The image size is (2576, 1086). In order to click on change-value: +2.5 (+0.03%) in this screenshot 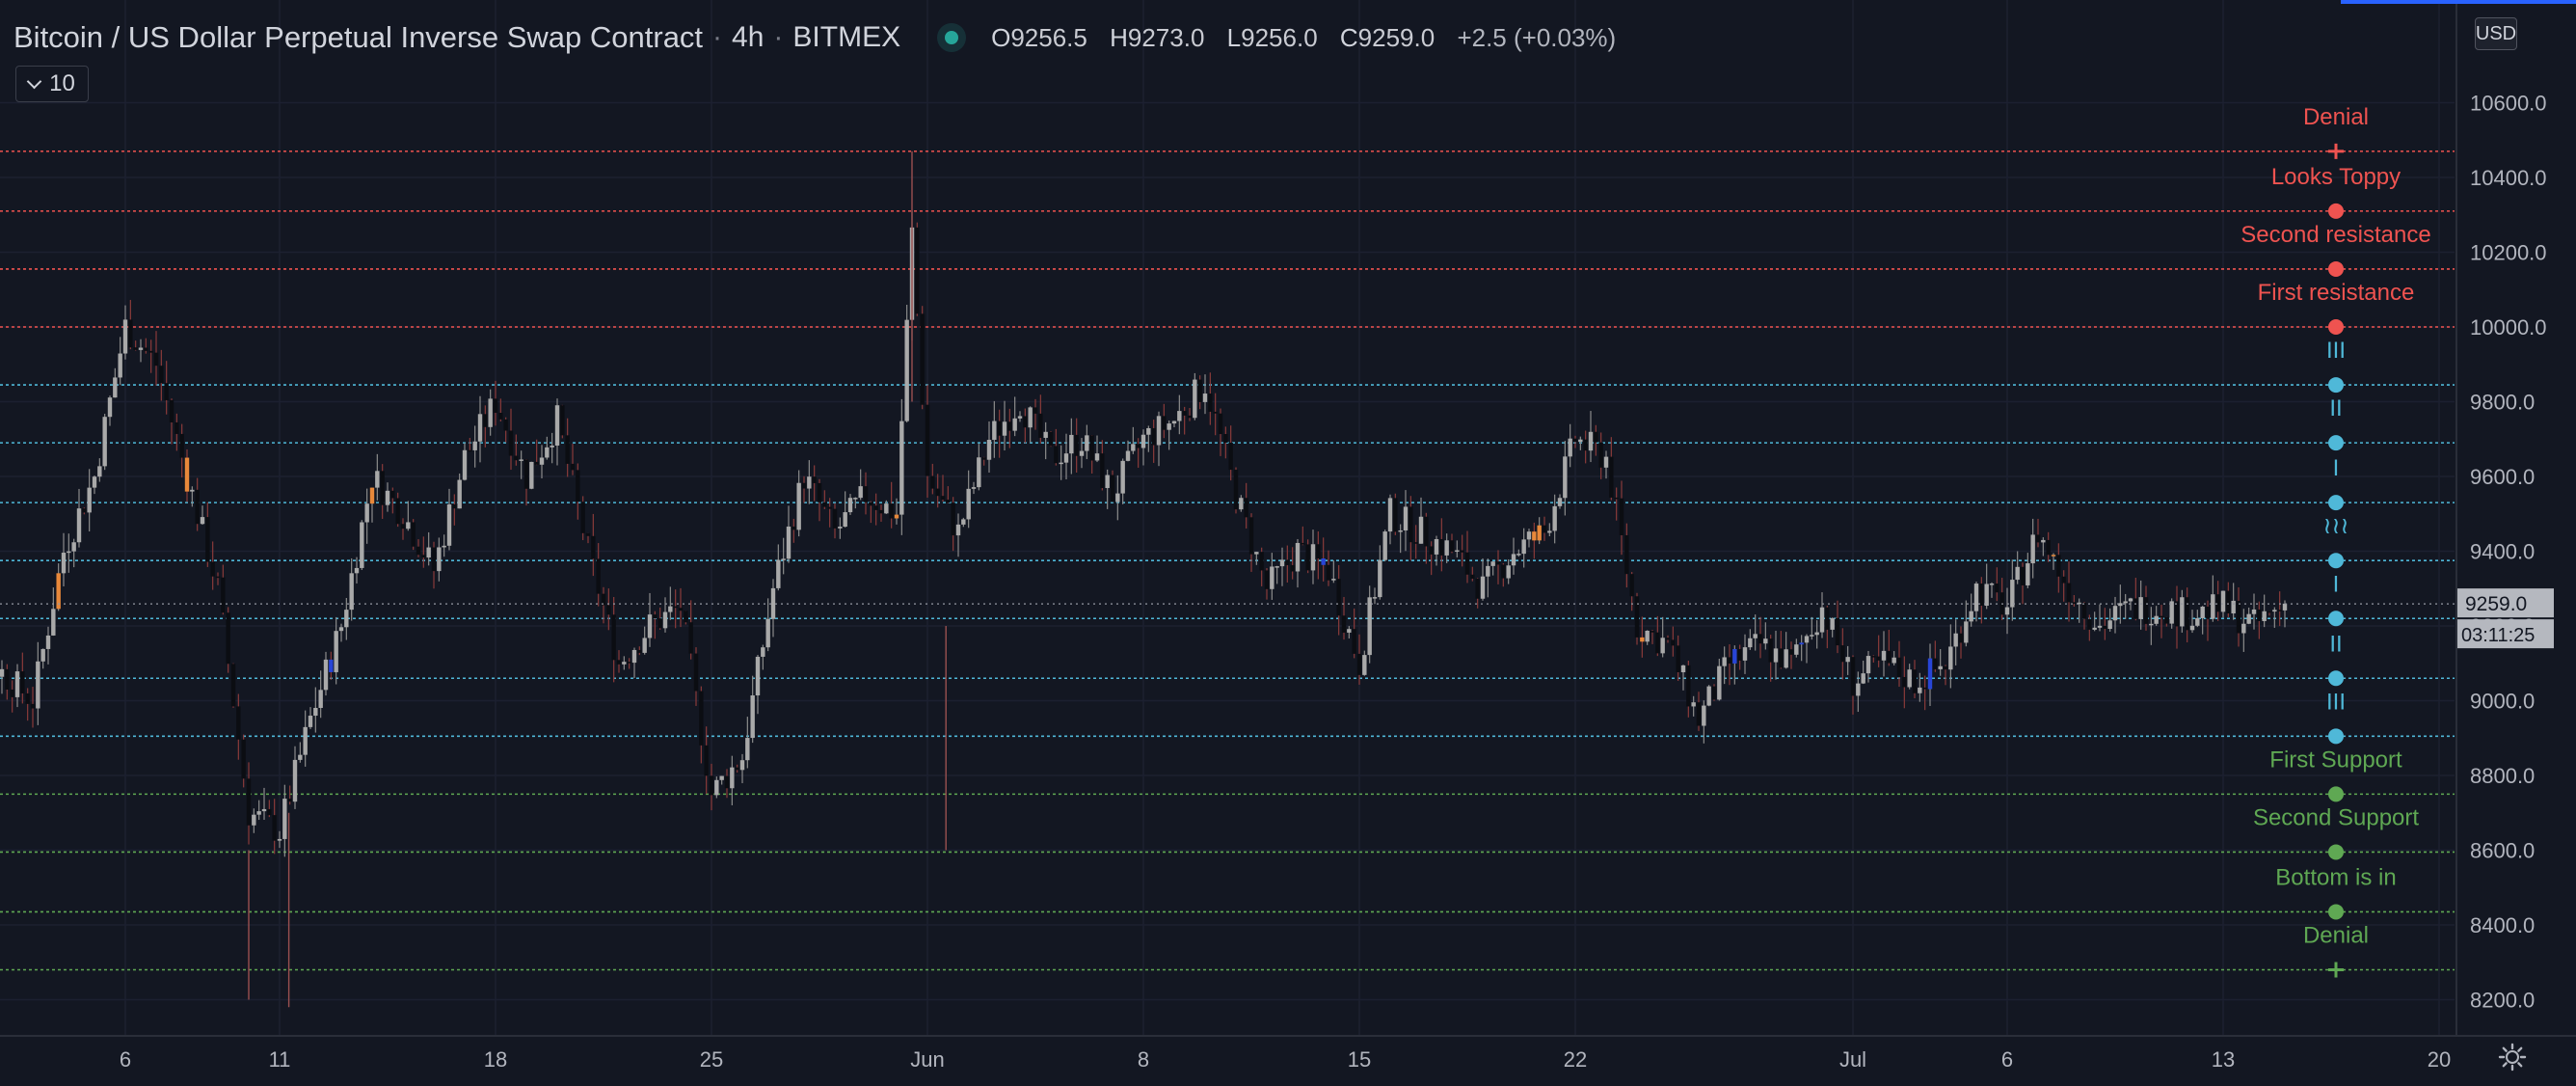, I will do `click(1537, 37)`.